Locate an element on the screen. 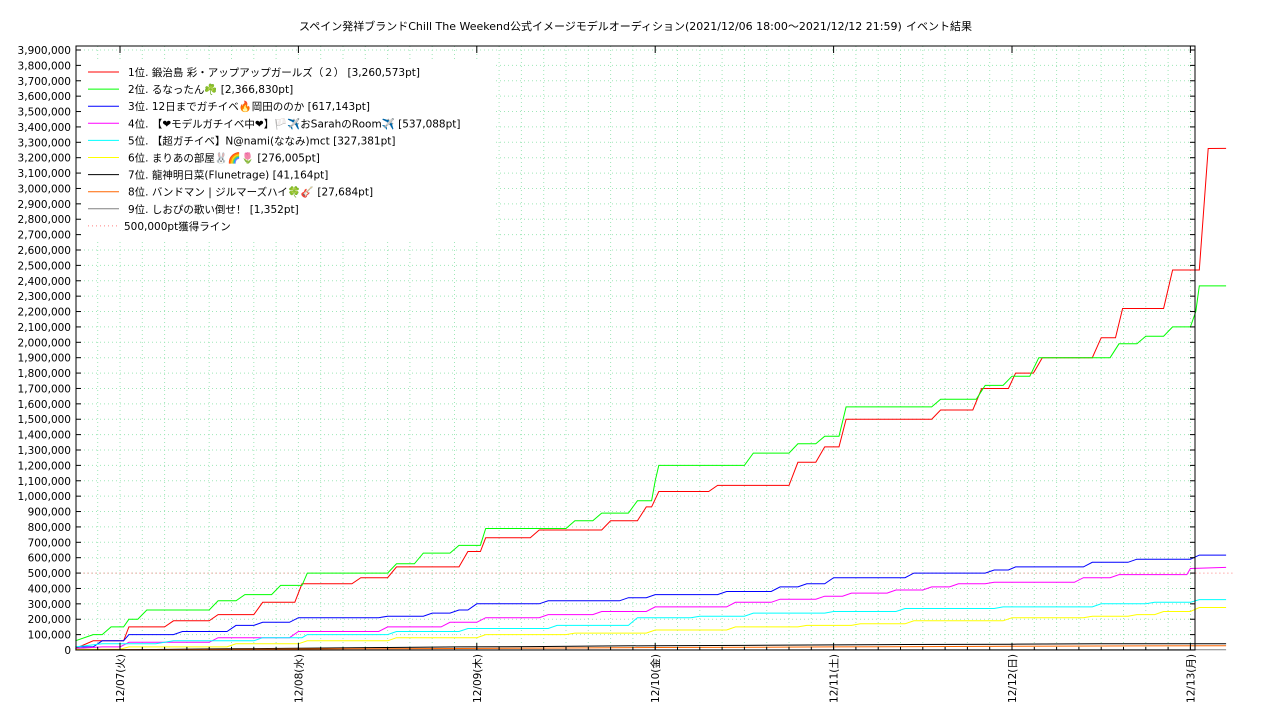 The height and width of the screenshot is (720, 1280). legend-label-1: 1位. 鍛治島 彩・アップアップガールズ（２） [3,260,573pt] is located at coordinates (274, 72).